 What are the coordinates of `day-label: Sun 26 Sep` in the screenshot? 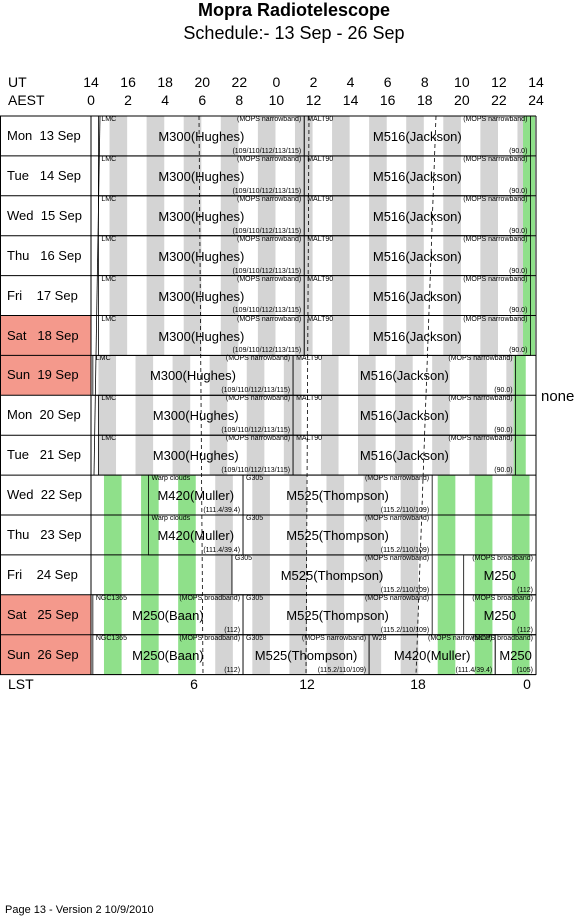 It's located at (43, 654).